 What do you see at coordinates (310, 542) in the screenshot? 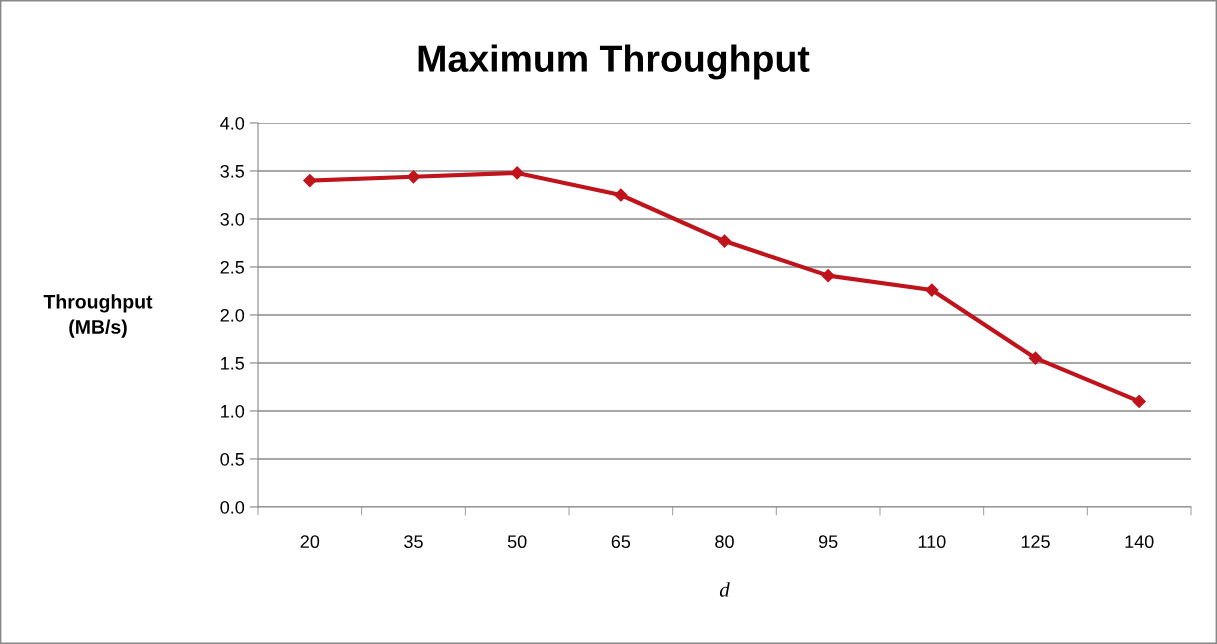
I see `x-tick-label: 20` at bounding box center [310, 542].